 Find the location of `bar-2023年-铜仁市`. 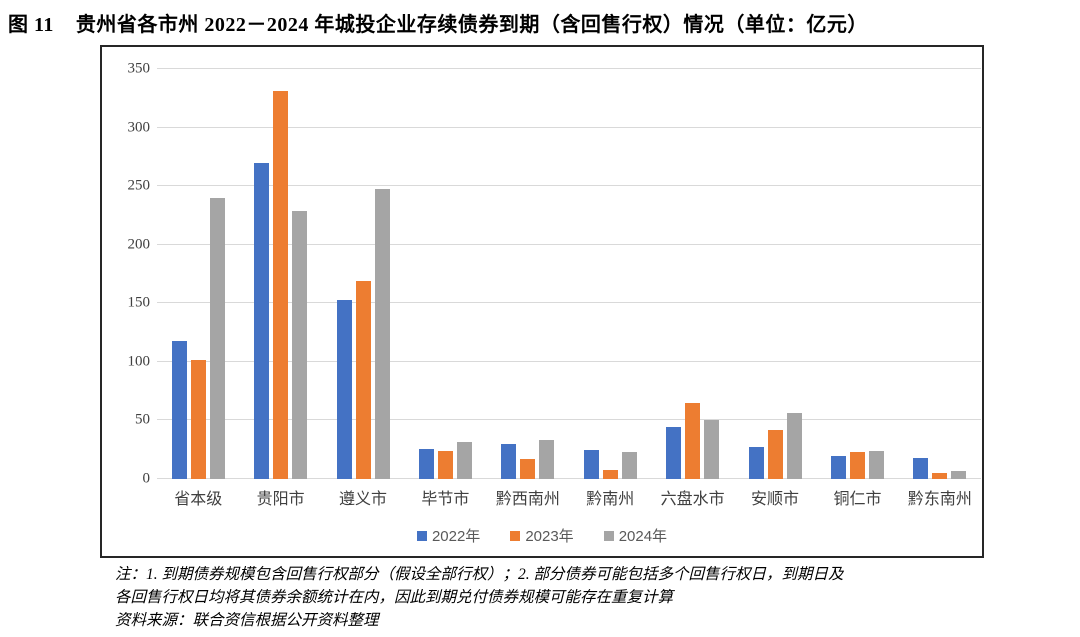

bar-2023年-铜仁市 is located at coordinates (857, 465).